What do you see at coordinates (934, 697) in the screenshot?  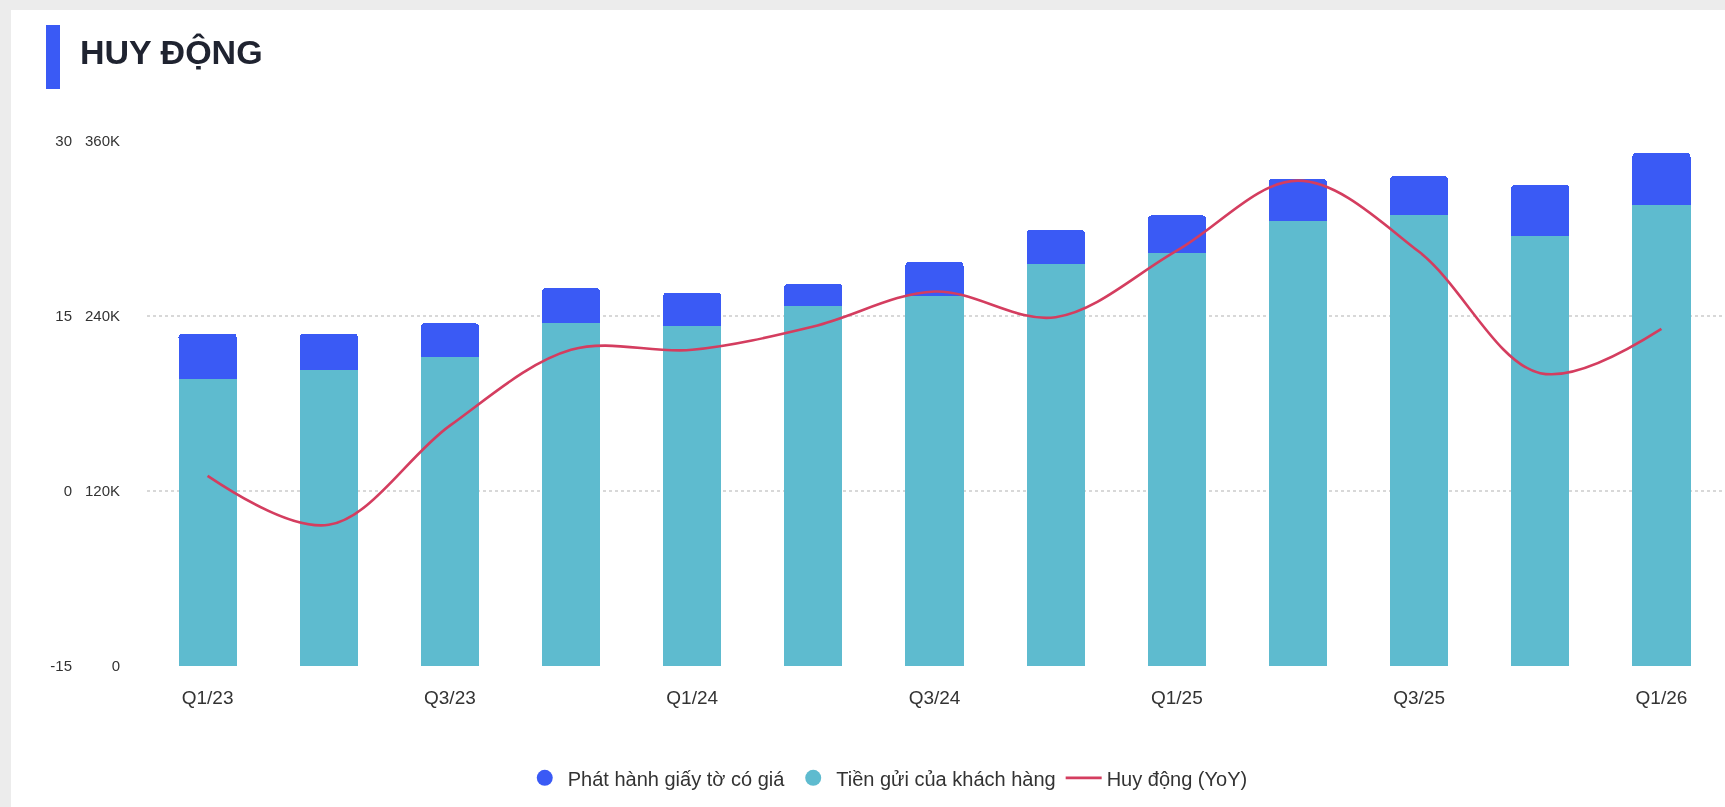 I see `x-tick-label: Q3/24` at bounding box center [934, 697].